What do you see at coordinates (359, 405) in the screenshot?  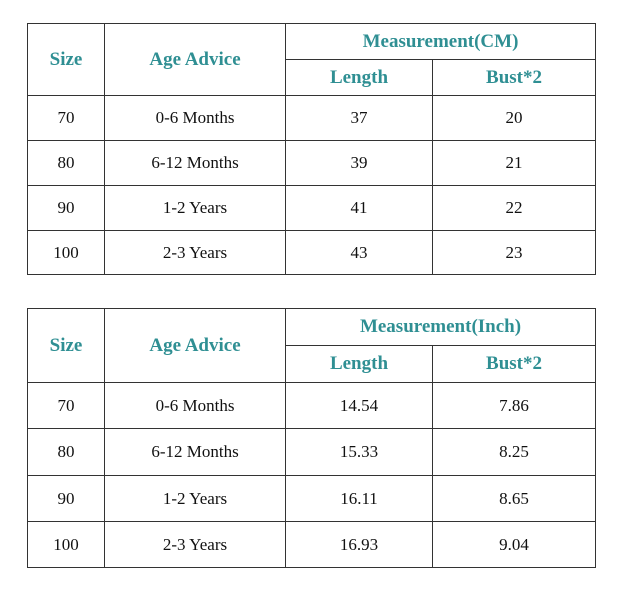 I see `length-cell: 14.54` at bounding box center [359, 405].